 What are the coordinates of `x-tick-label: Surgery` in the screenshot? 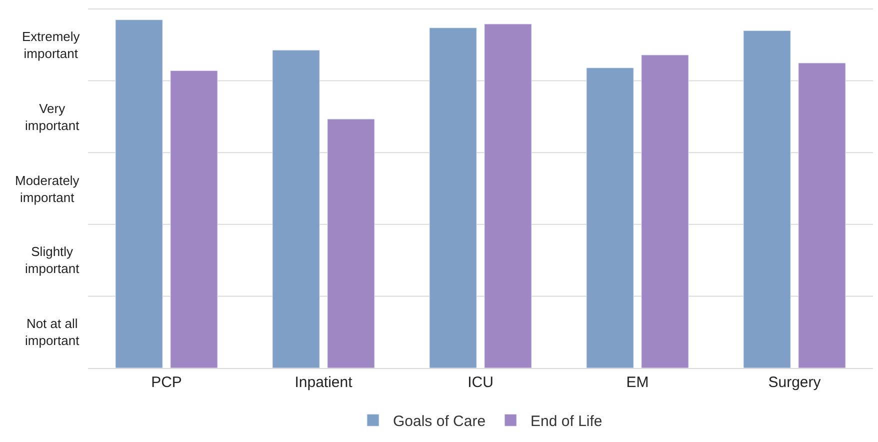 It's located at (795, 382).